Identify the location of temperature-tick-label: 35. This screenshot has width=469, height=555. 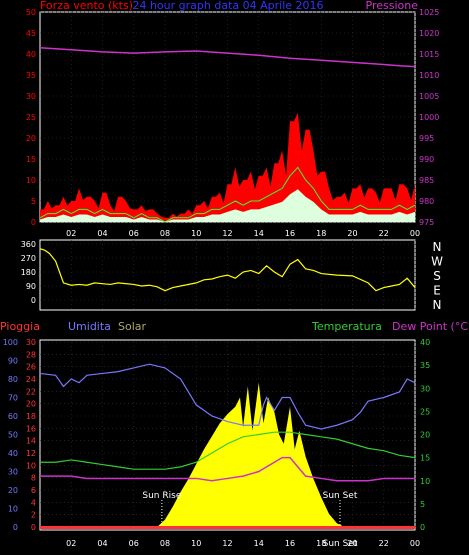
(425, 365).